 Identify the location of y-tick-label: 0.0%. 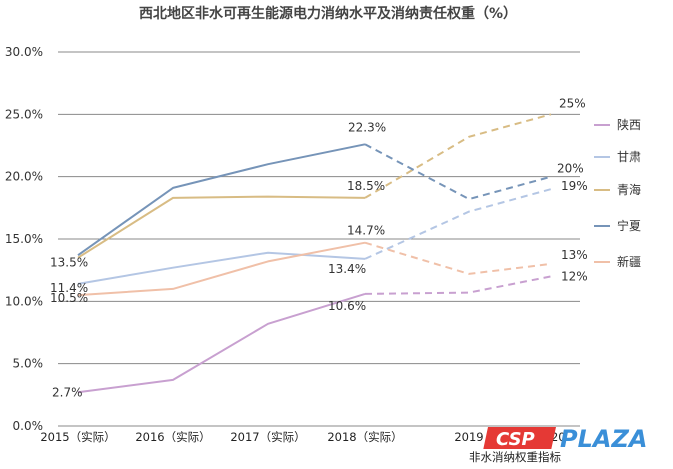
(28, 426).